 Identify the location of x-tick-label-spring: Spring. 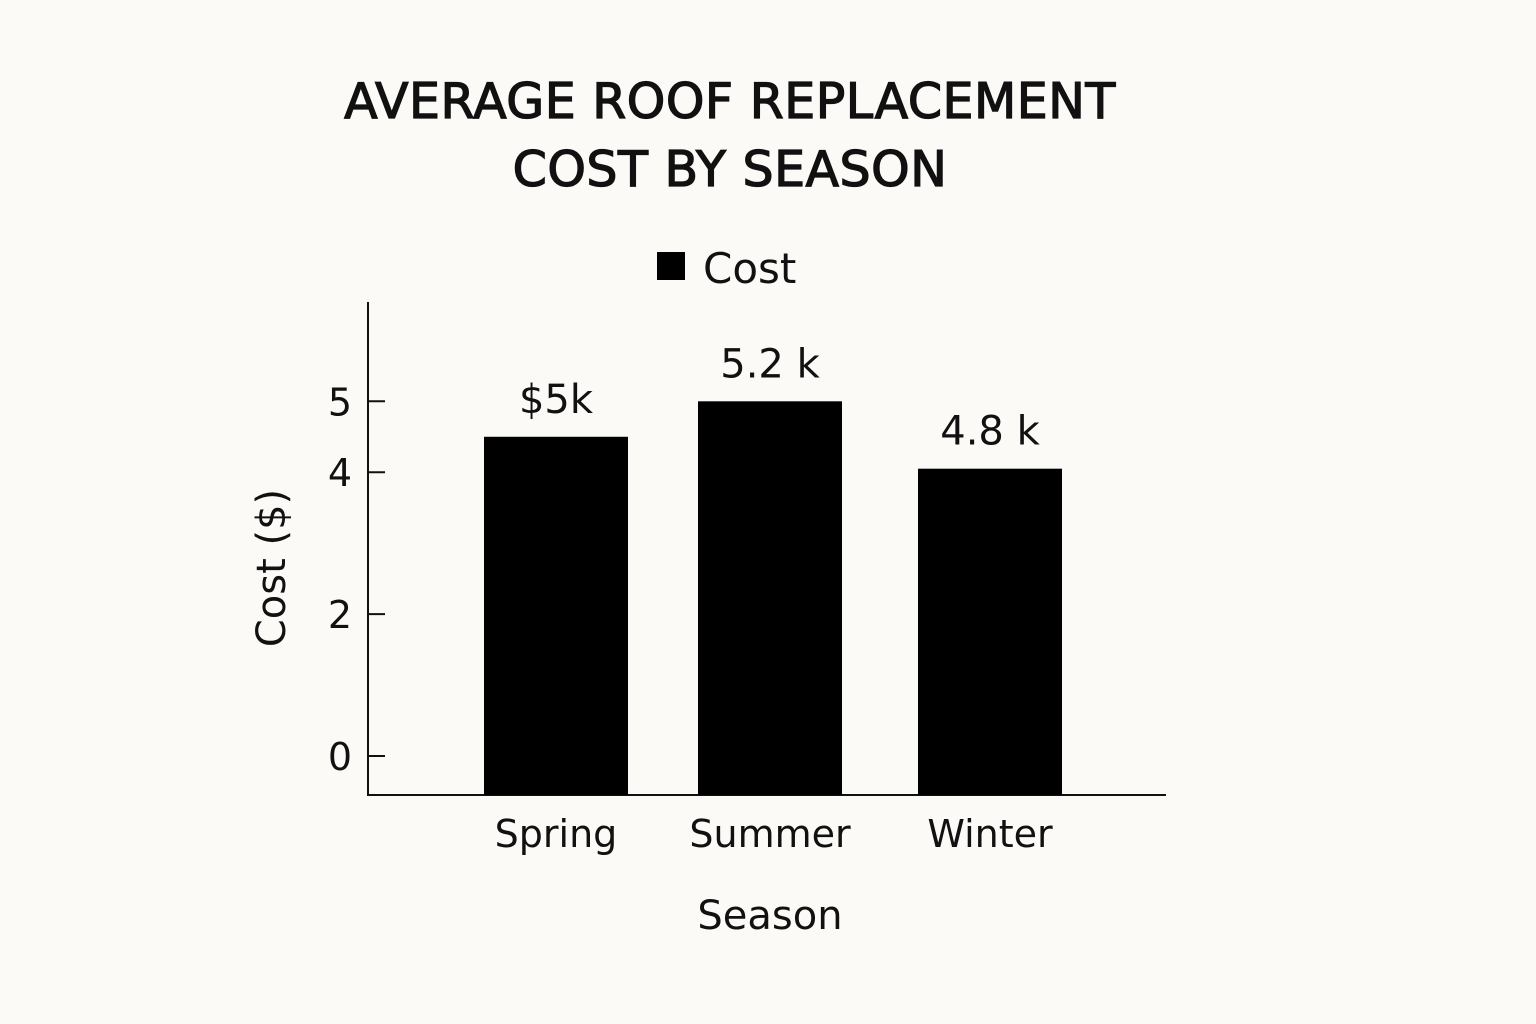
(556, 834).